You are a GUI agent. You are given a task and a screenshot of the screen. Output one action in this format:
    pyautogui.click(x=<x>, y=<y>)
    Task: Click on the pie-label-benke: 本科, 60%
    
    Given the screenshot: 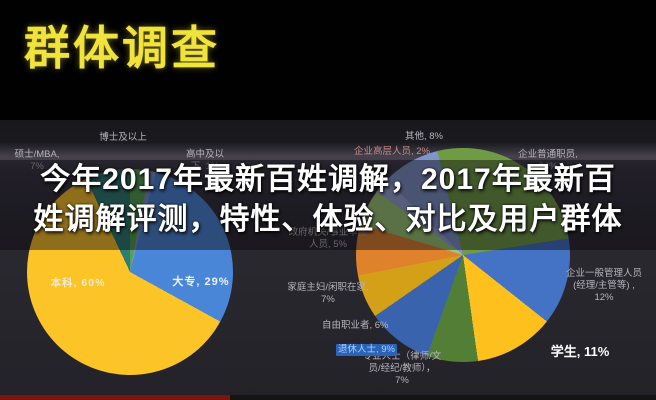 What is the action you would take?
    pyautogui.click(x=78, y=283)
    